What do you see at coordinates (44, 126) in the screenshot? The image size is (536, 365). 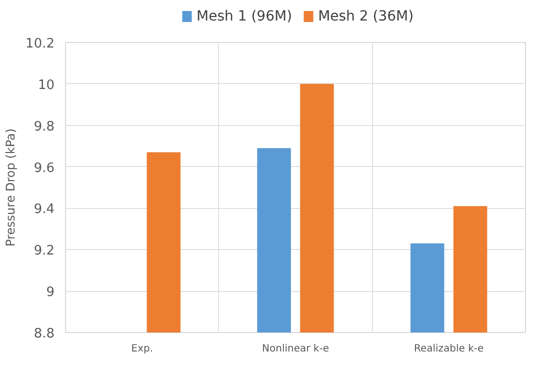 I see `y-tick-label: 9.8` at bounding box center [44, 126].